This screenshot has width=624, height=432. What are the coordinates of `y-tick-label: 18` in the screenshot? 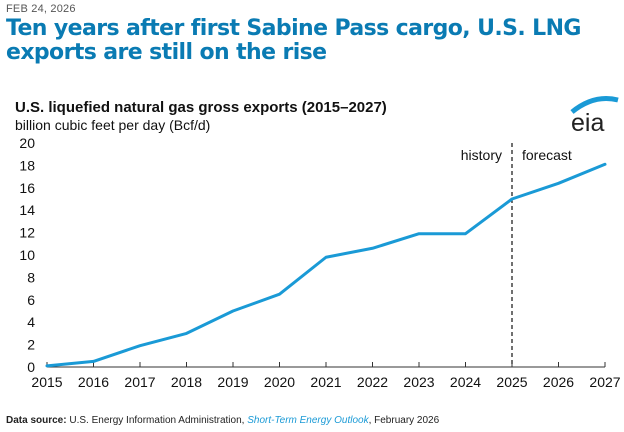 It's located at (27, 165).